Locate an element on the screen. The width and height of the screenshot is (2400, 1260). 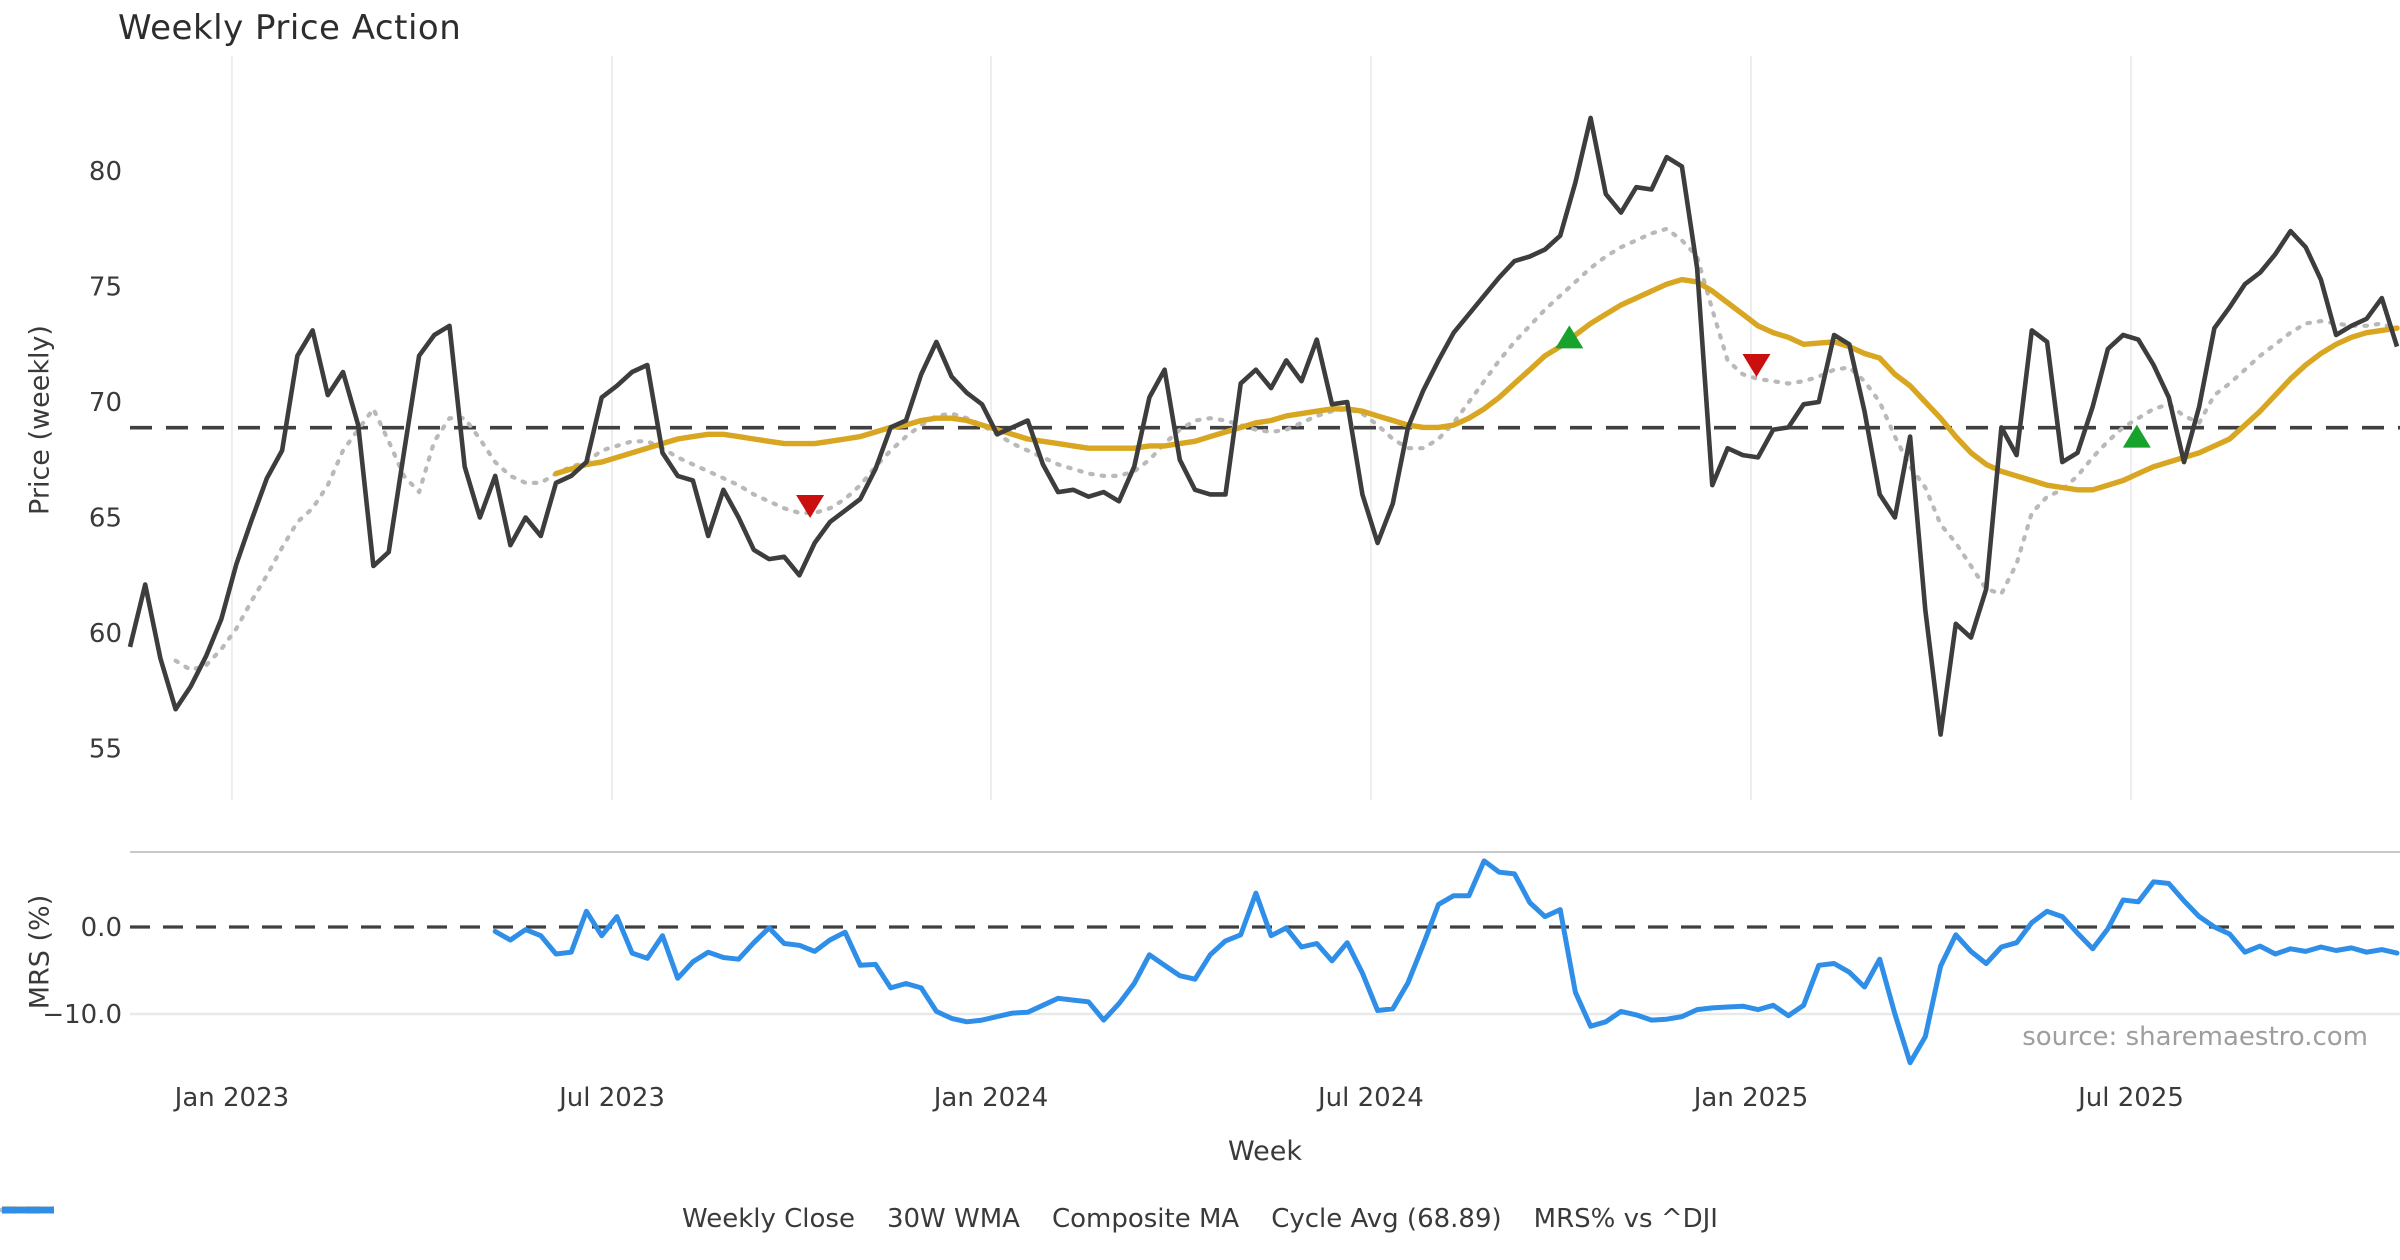
x-tick-label: Jul 2024 is located at coordinates (1370, 1098).